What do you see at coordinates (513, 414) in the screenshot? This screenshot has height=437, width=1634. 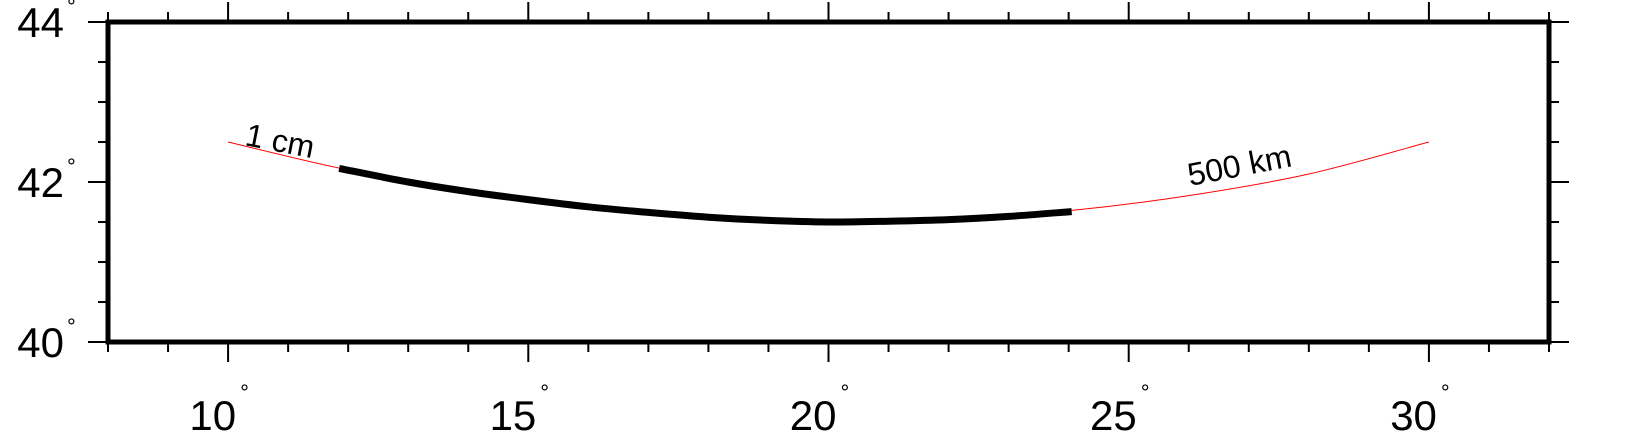 I see `x-tick-label: 15` at bounding box center [513, 414].